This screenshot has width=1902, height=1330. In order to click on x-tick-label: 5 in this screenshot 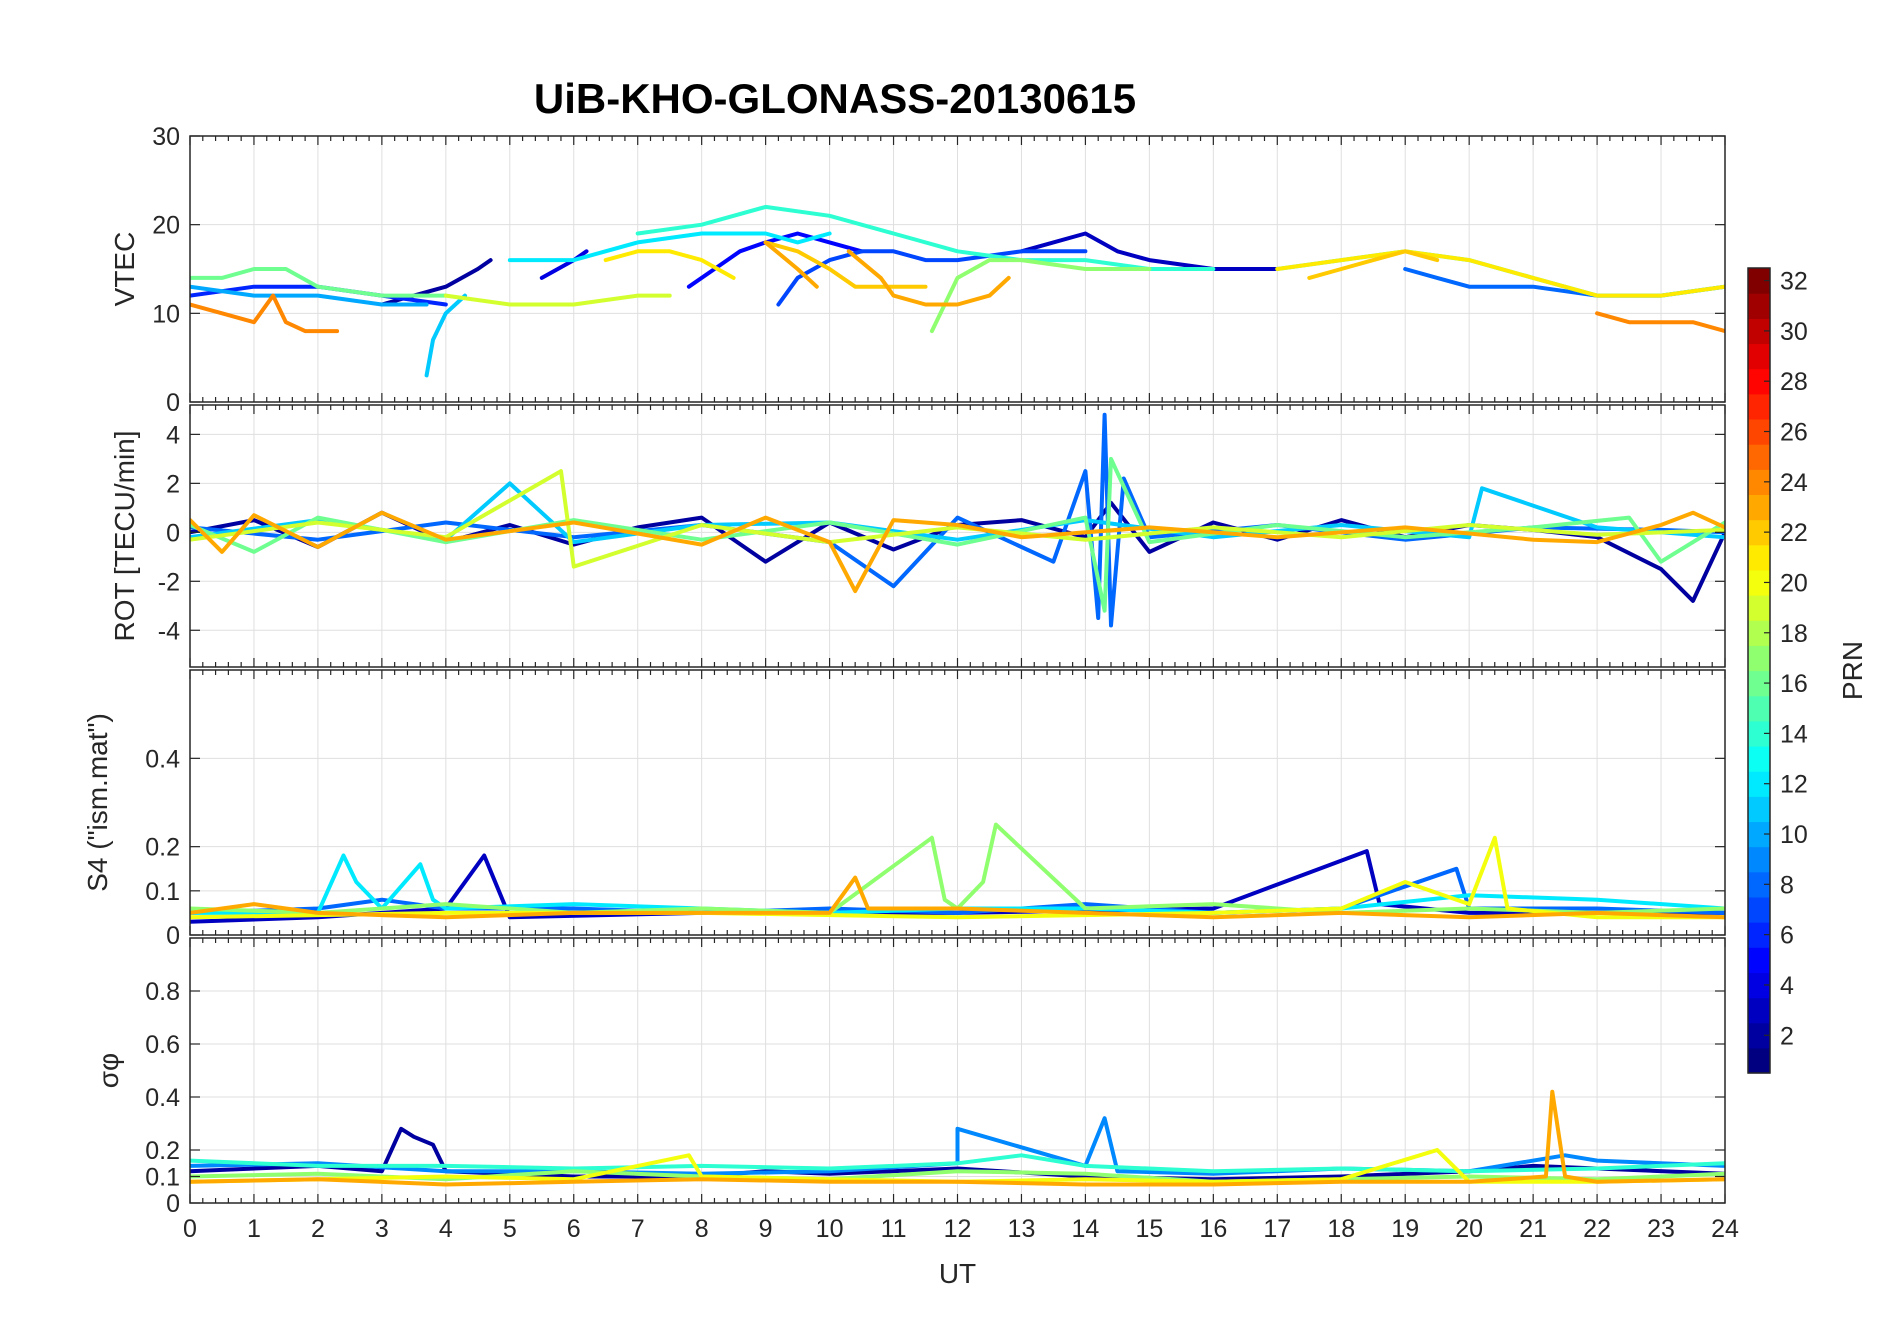, I will do `click(510, 1229)`.